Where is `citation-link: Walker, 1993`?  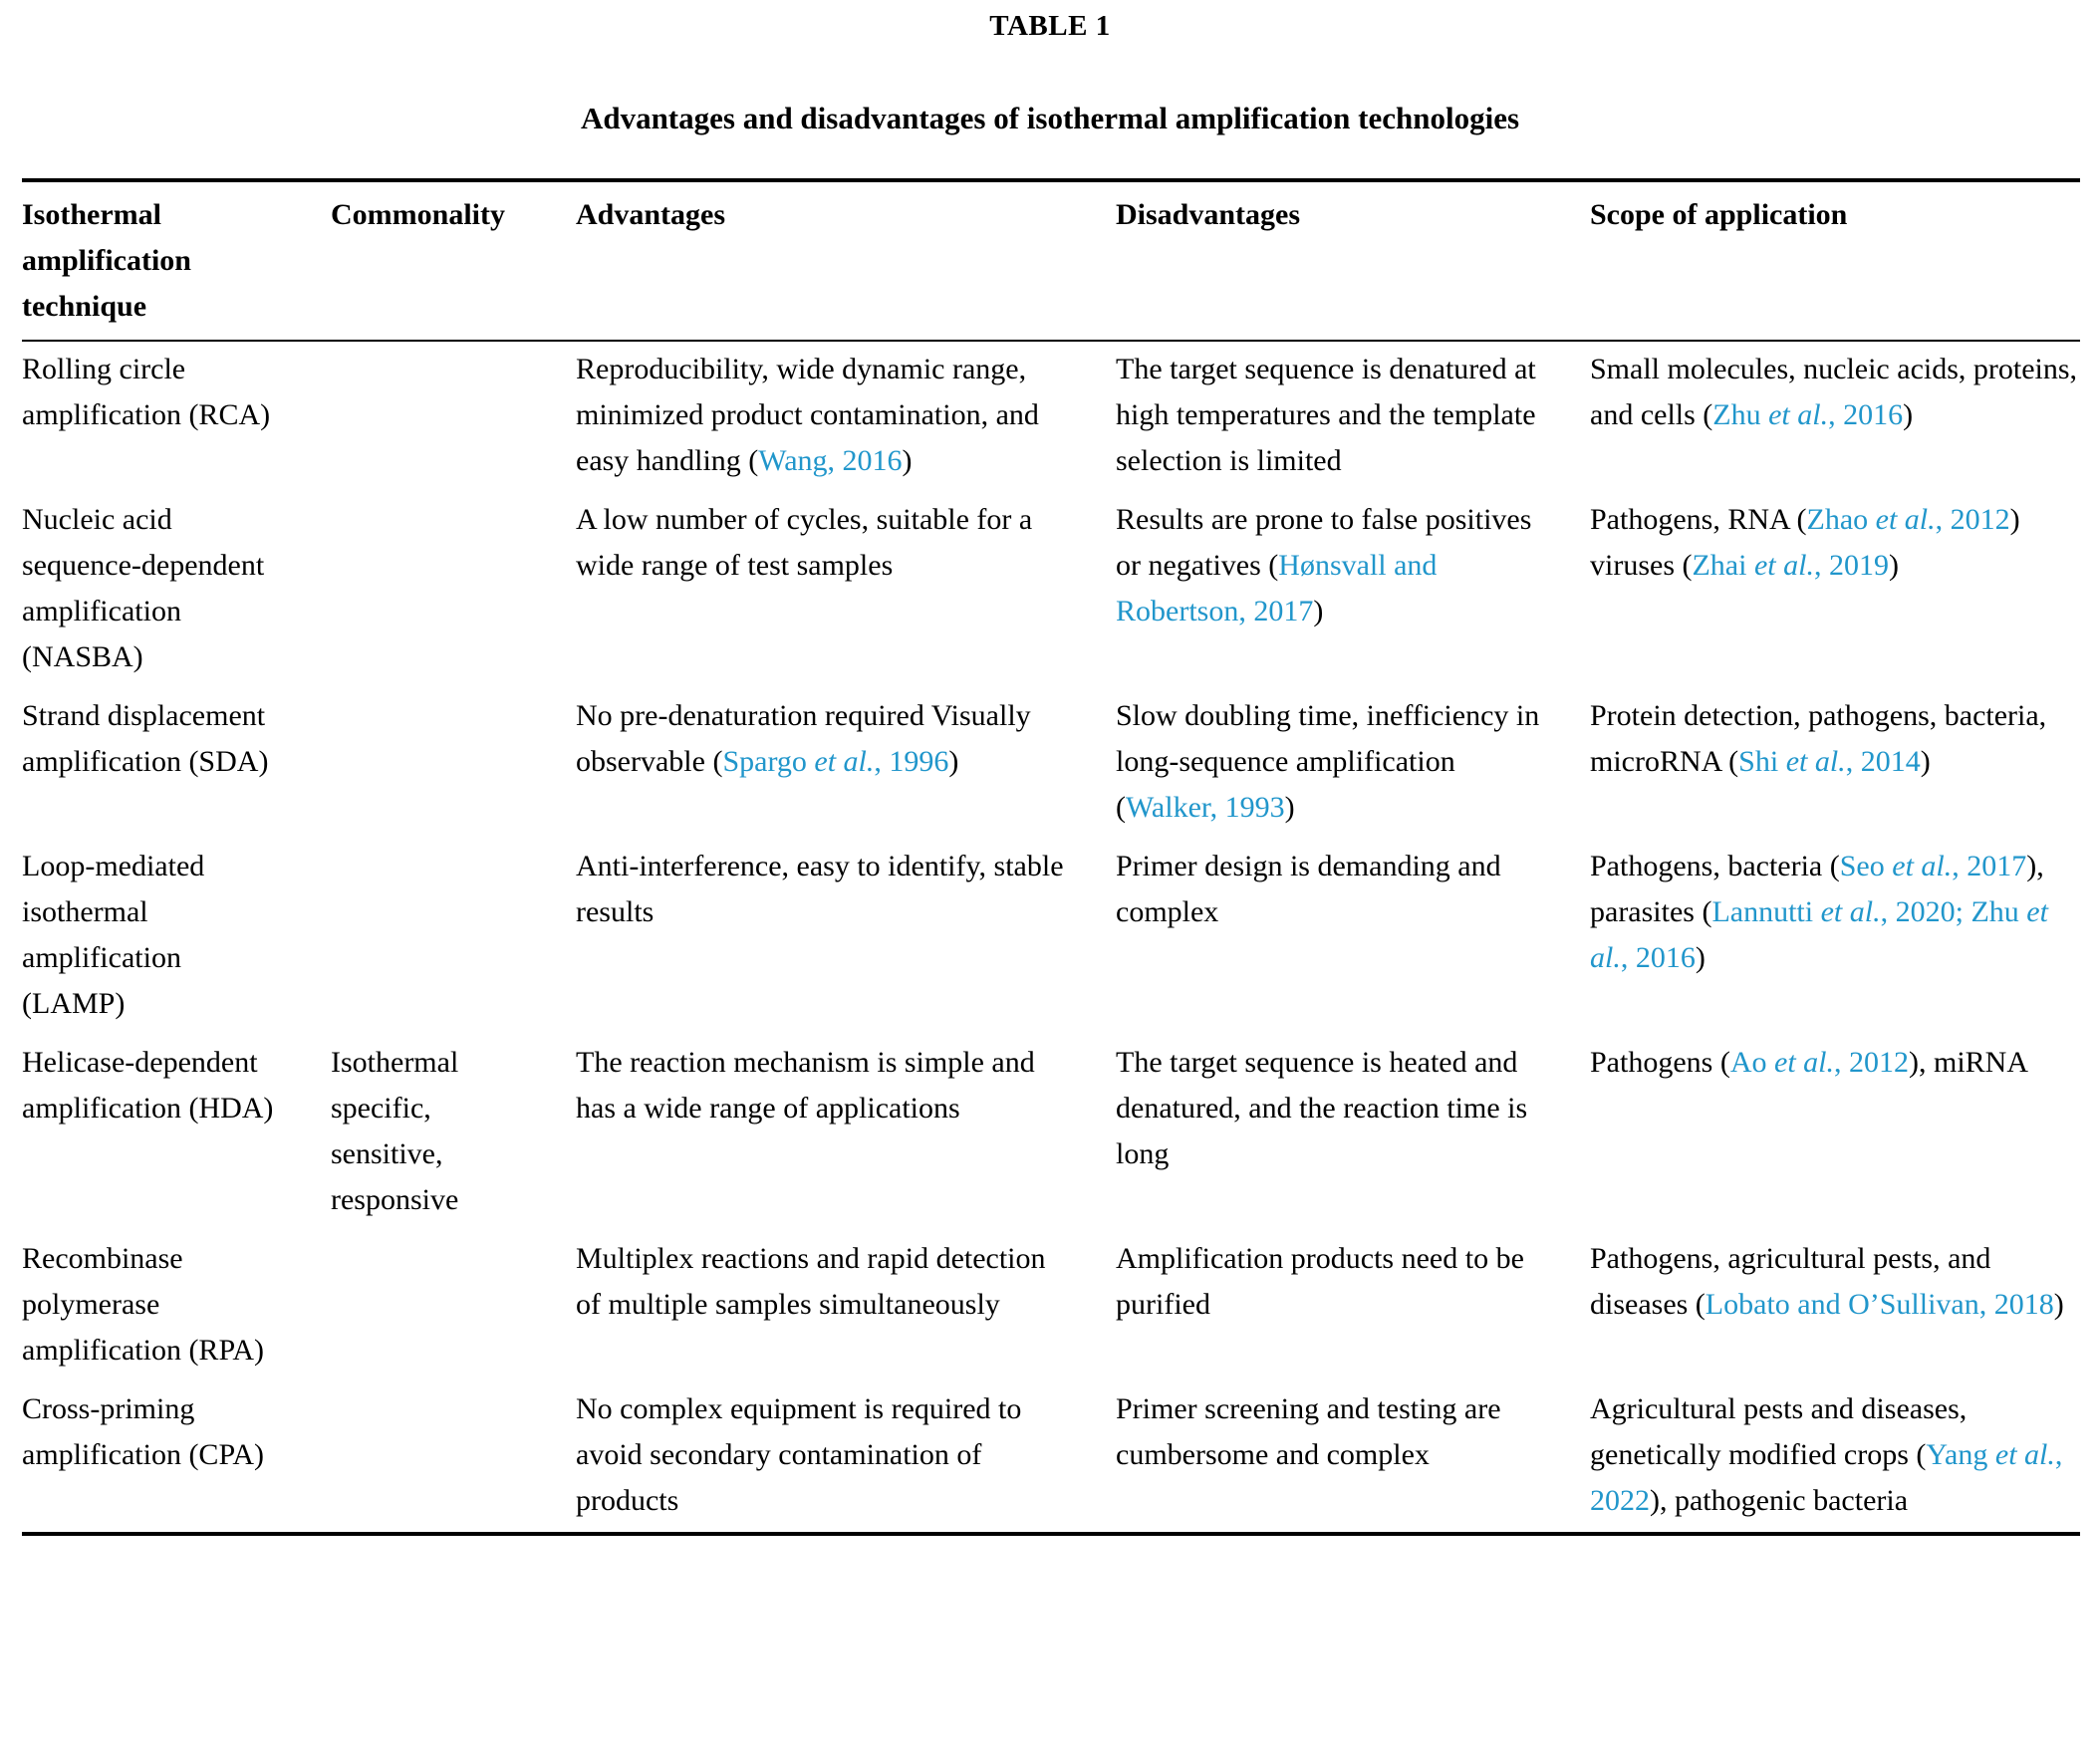 citation-link: Walker, 1993 is located at coordinates (1205, 807).